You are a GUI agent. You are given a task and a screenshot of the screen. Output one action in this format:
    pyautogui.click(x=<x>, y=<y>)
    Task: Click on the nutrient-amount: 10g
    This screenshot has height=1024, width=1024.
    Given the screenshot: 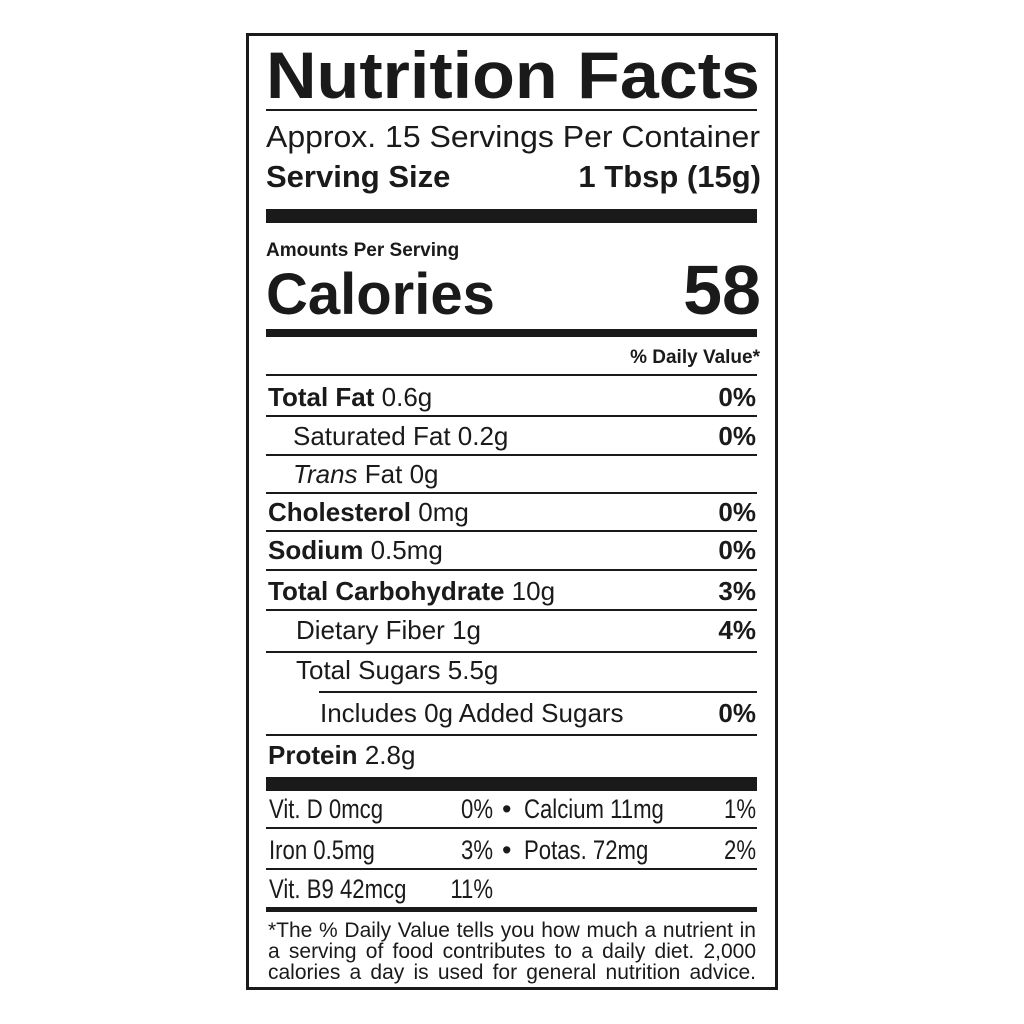 What is the action you would take?
    pyautogui.click(x=533, y=591)
    